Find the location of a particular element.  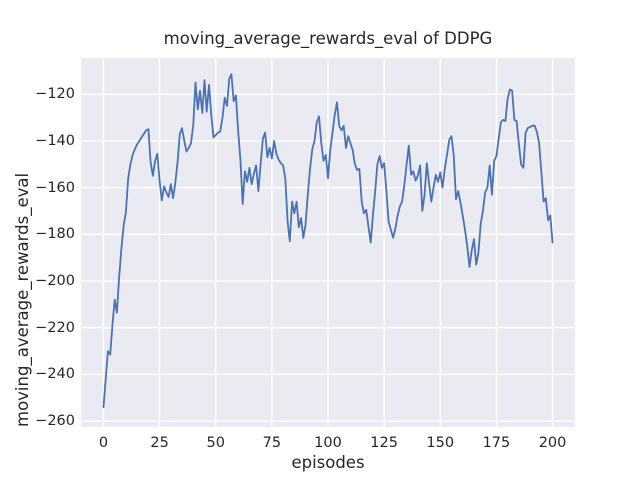

y-tick-label: −120 is located at coordinates (55, 94).